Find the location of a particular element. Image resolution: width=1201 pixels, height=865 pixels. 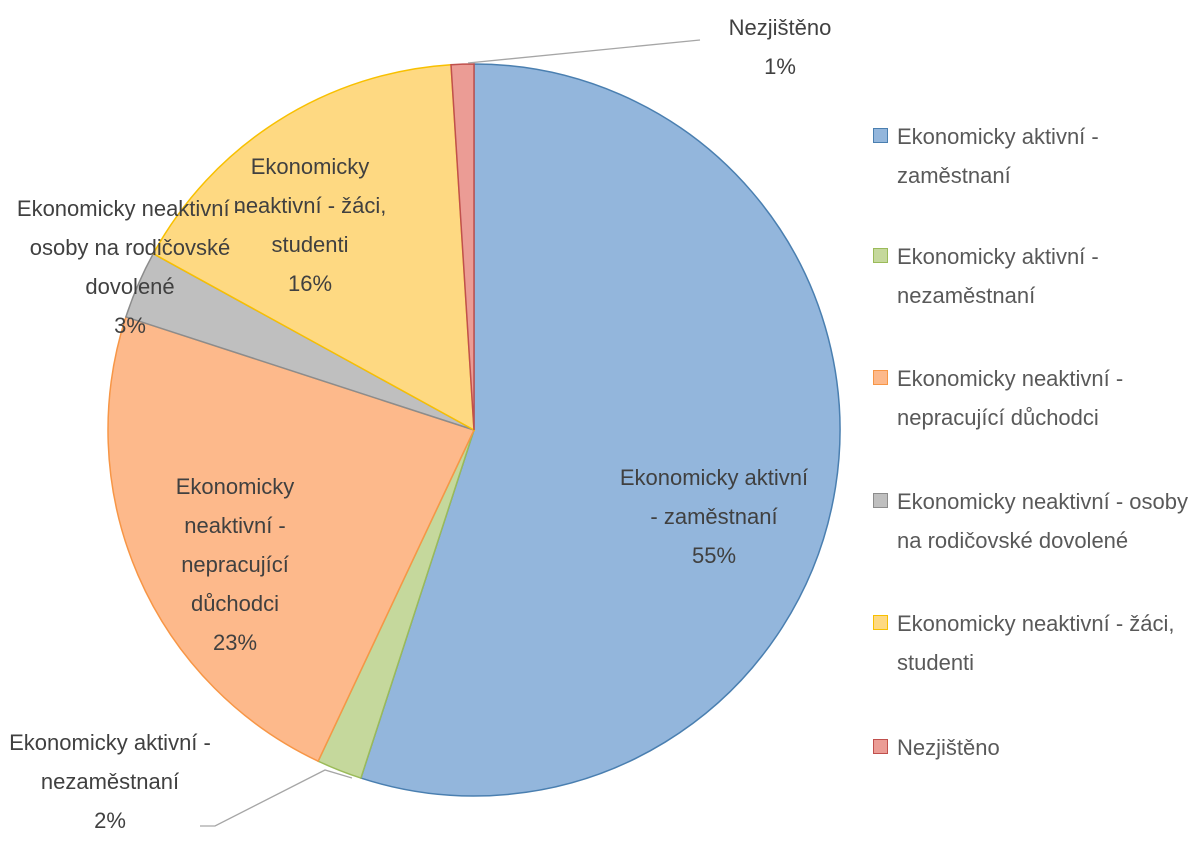

data-label-value: 1% is located at coordinates (780, 66).